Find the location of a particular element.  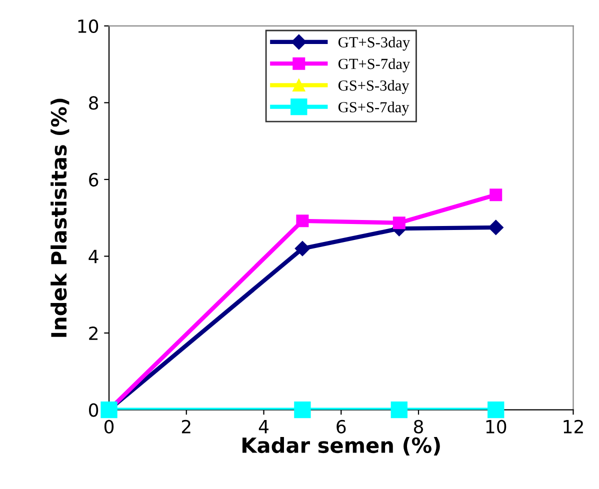

x-tick-label: 4 is located at coordinates (263, 427).